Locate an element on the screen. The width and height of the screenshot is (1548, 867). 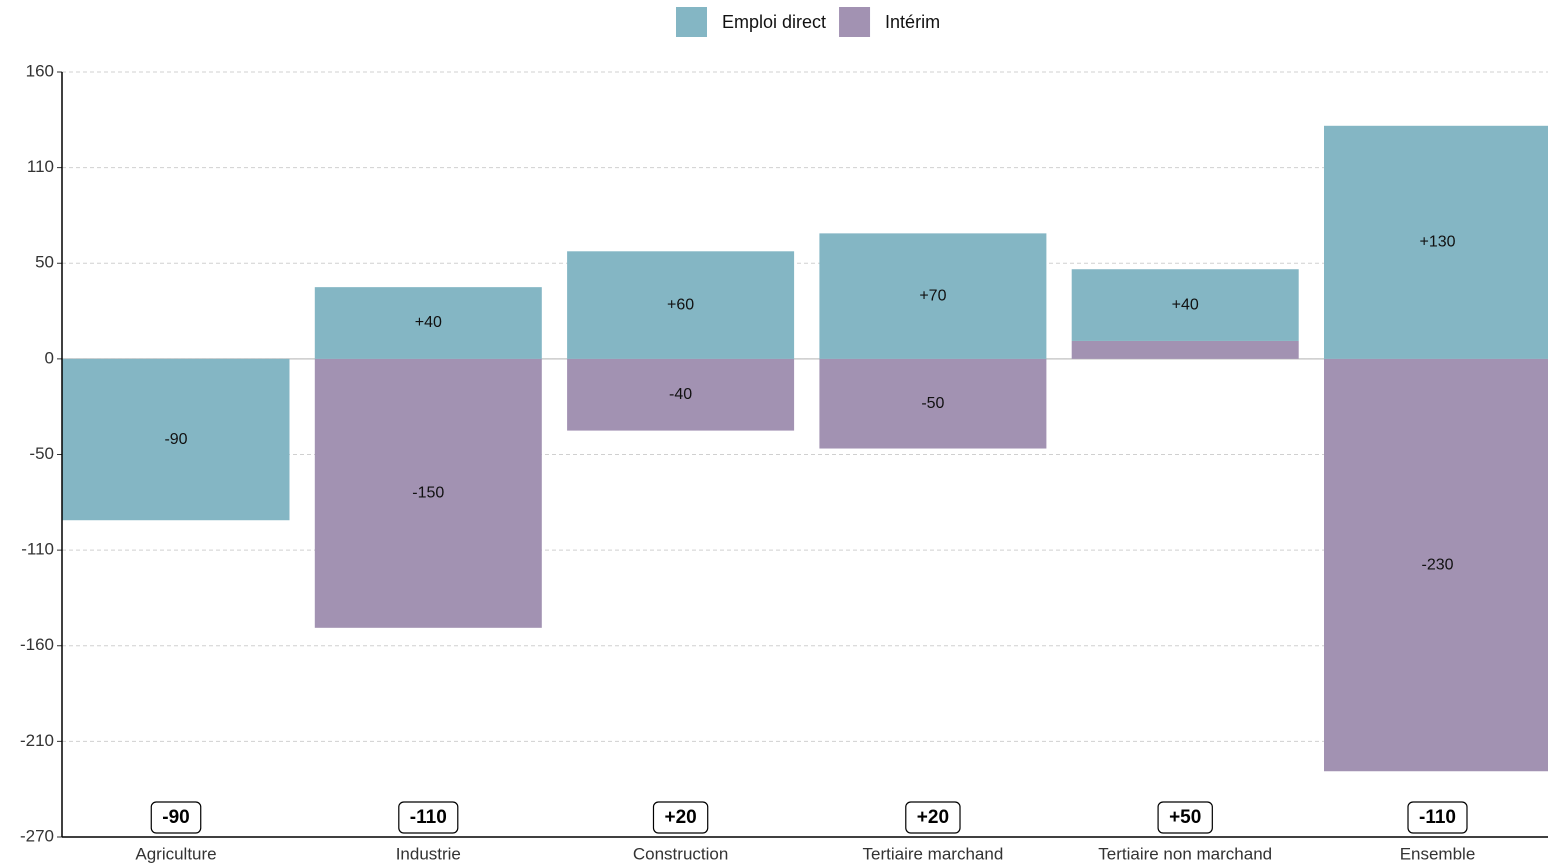
total-label: +50 is located at coordinates (1185, 817).